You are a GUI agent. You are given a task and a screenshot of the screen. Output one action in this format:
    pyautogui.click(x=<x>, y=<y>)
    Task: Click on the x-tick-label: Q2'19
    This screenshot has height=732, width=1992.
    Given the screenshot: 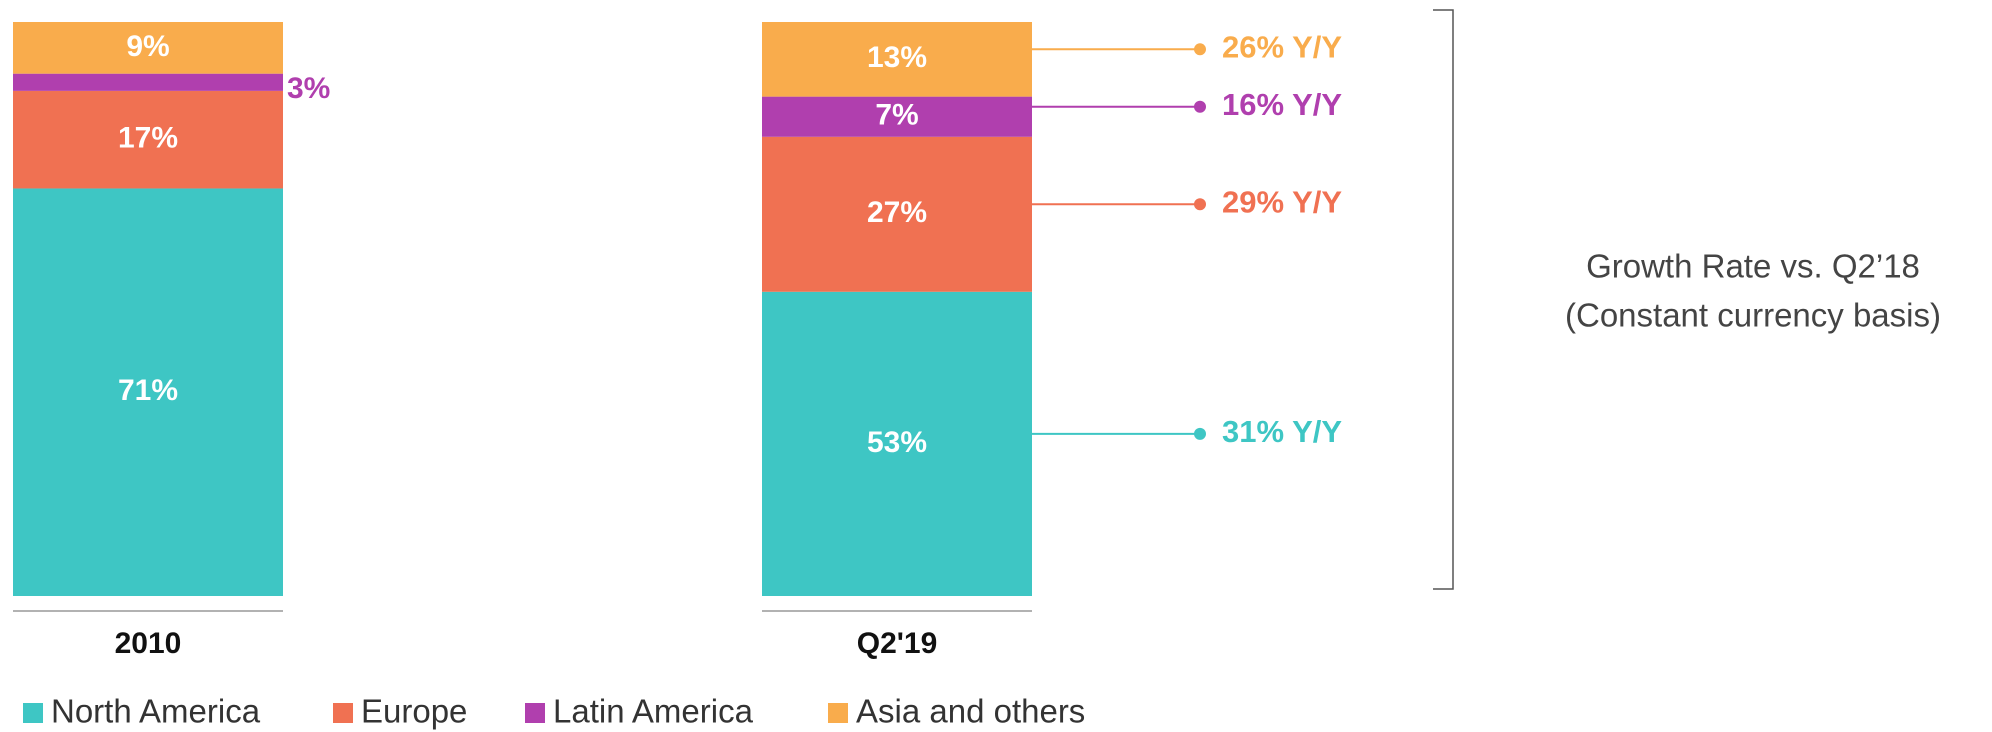 What is the action you would take?
    pyautogui.click(x=897, y=643)
    